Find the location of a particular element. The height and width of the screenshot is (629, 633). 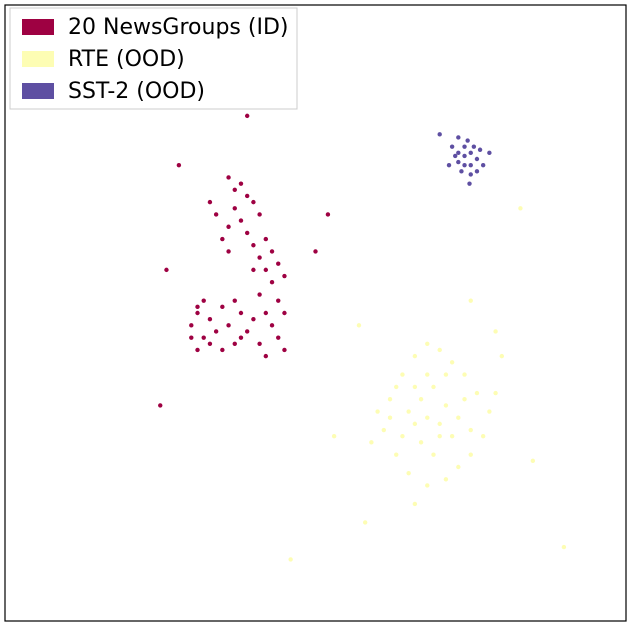

legend-label: 20 NewsGroups (ID) is located at coordinates (178, 27).